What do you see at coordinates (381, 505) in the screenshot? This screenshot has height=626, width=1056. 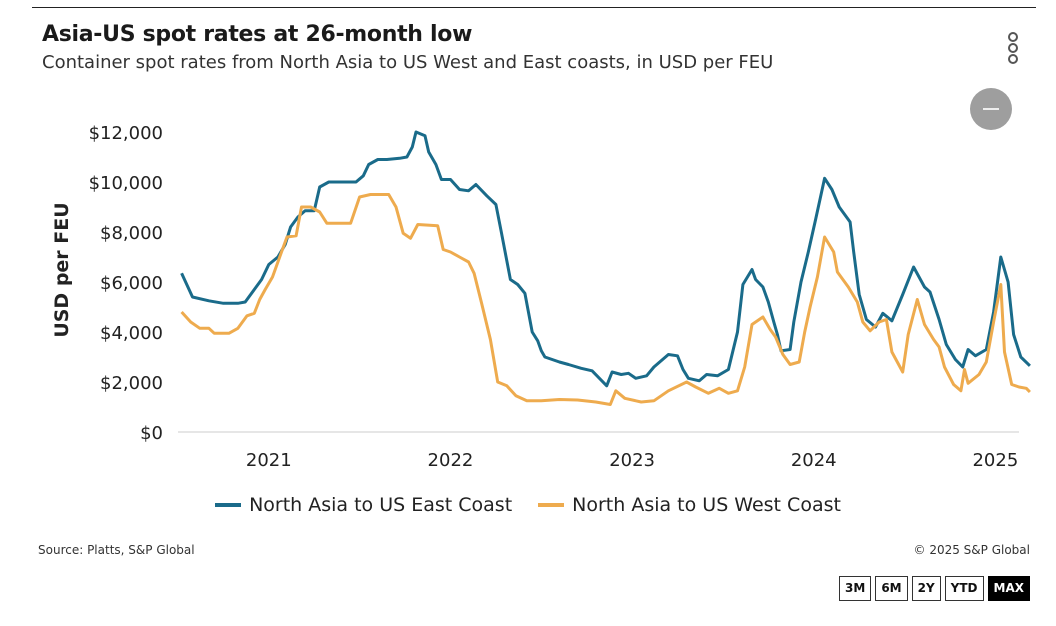 I see `legend-label-east: North Asia to US East Coast` at bounding box center [381, 505].